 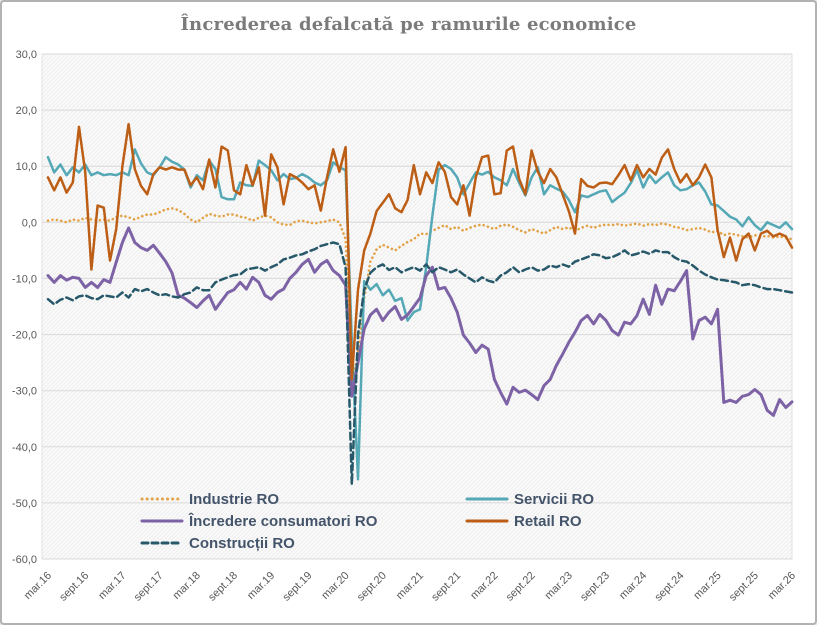 I want to click on x-axis-tick-label: mar.23, so click(x=559, y=586).